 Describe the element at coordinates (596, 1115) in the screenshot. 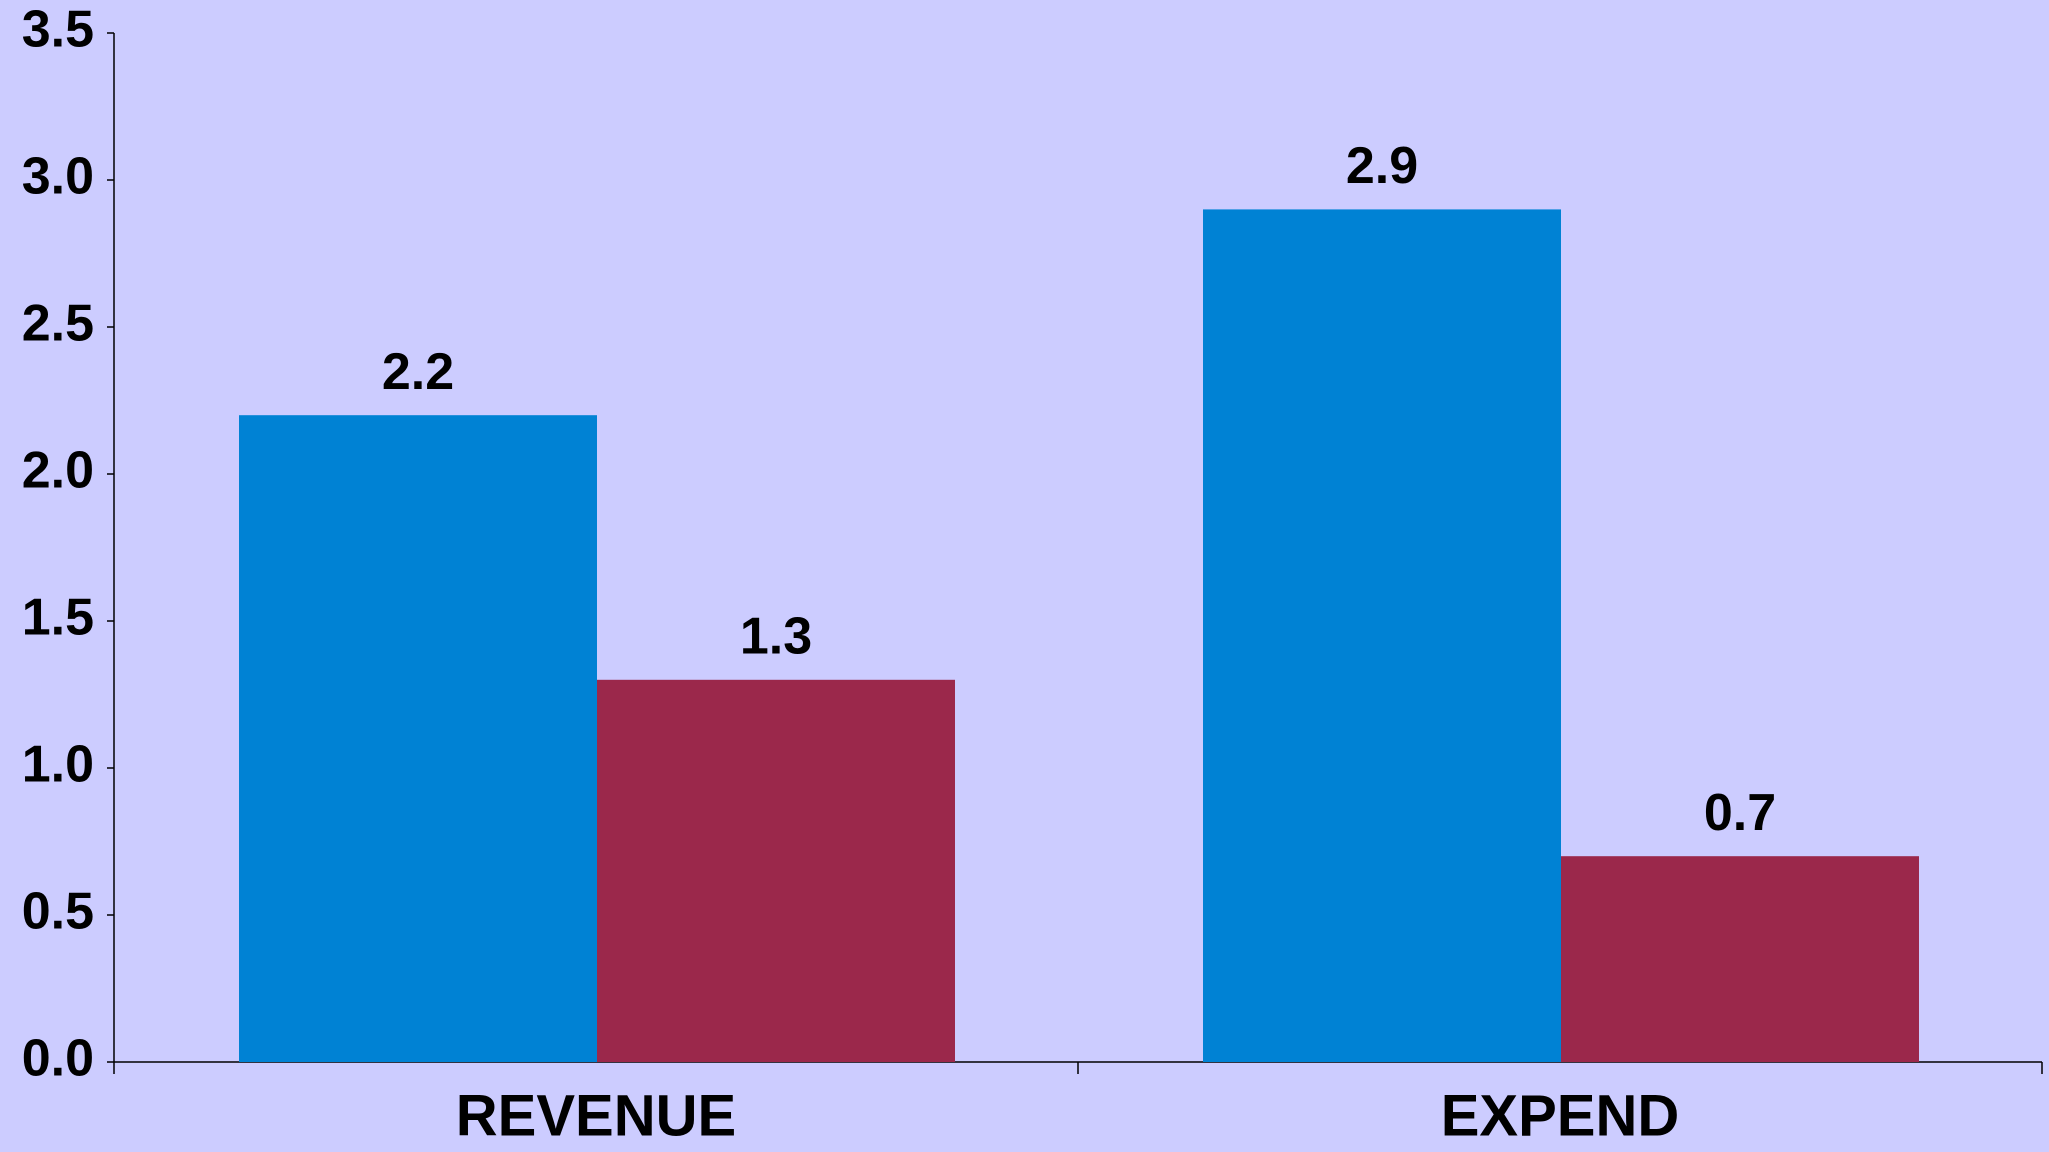

I see `x-tick-label: REVENUE` at that location.